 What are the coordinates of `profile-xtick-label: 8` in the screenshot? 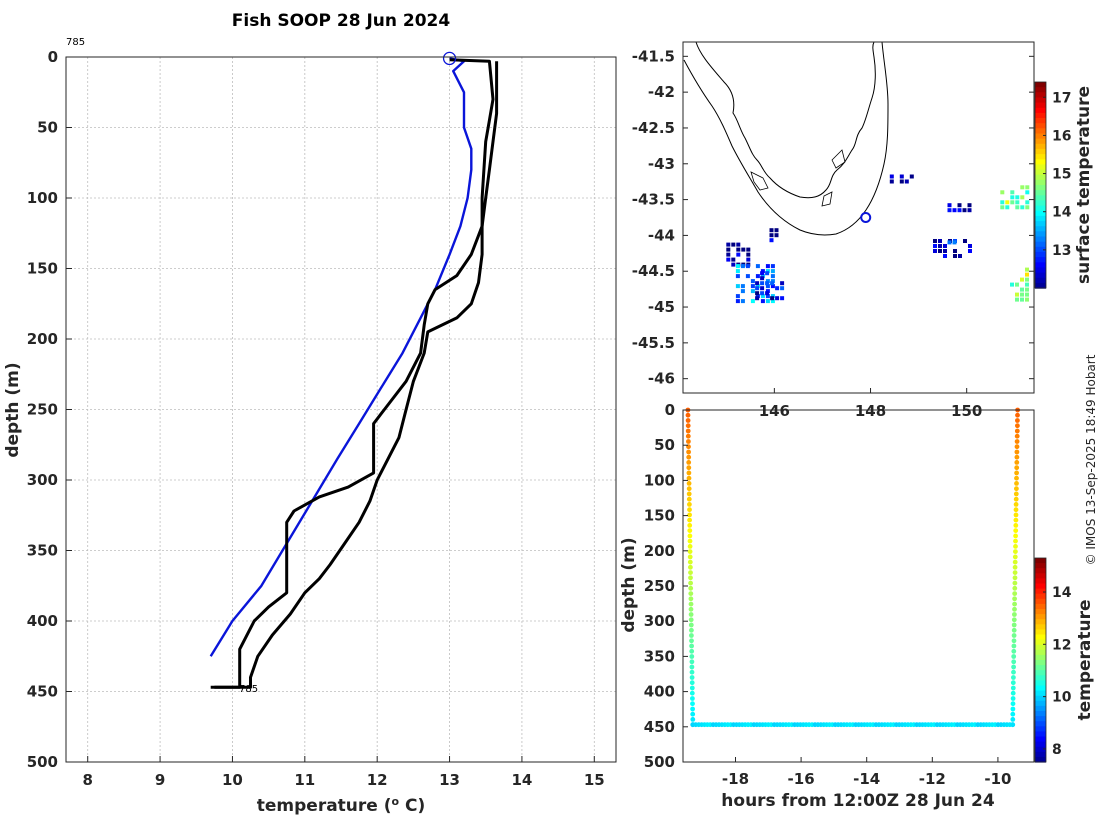 It's located at (87, 780).